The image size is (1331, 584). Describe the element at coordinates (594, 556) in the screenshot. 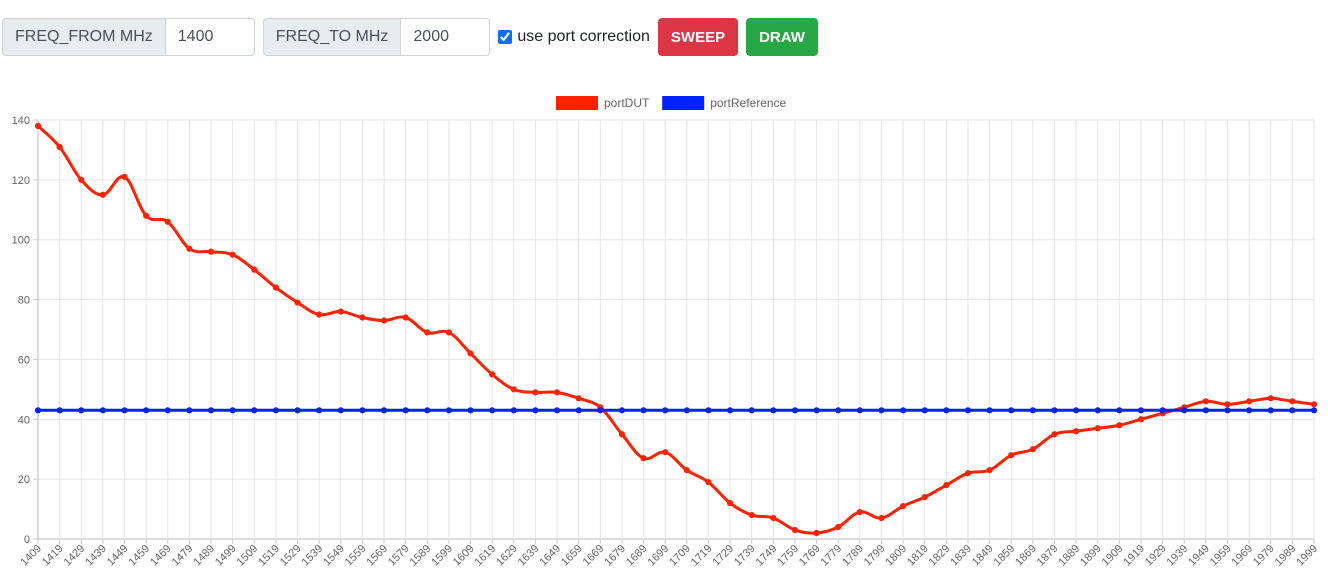

I see `x-tick-label: 1669` at that location.